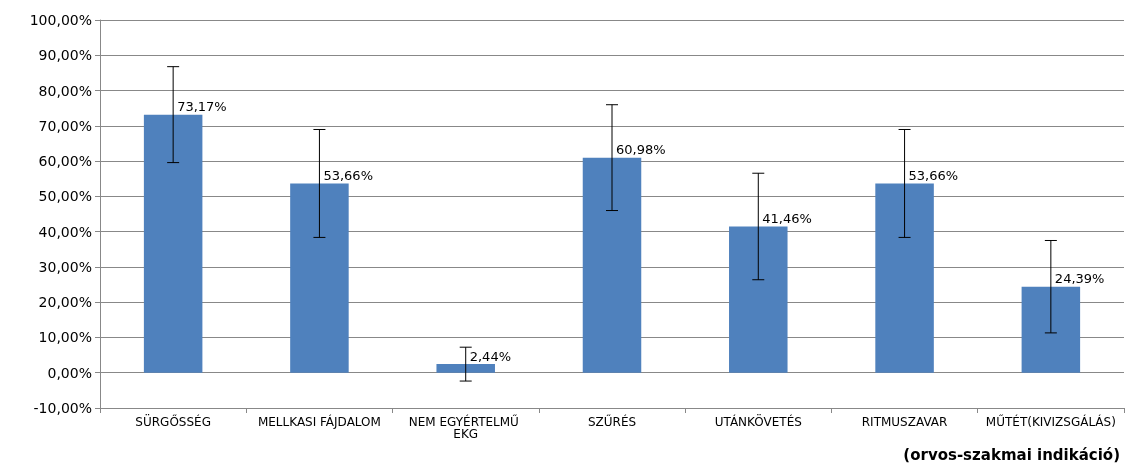 The width and height of the screenshot is (1136, 470). I want to click on y-tick-label: 40,00%, so click(65, 231).